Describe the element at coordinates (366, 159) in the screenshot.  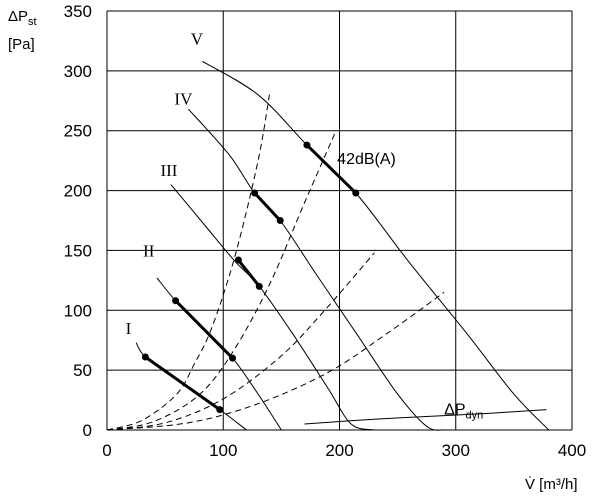
I see `noise-level-annotation: 42dB(A)` at that location.